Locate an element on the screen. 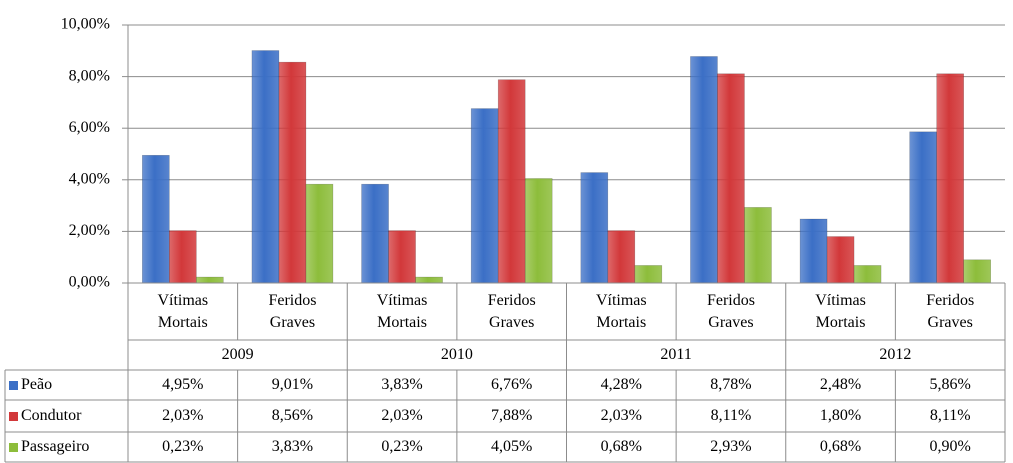 This screenshot has height=463, width=1013. legend-item: Passageiro is located at coordinates (66, 447).